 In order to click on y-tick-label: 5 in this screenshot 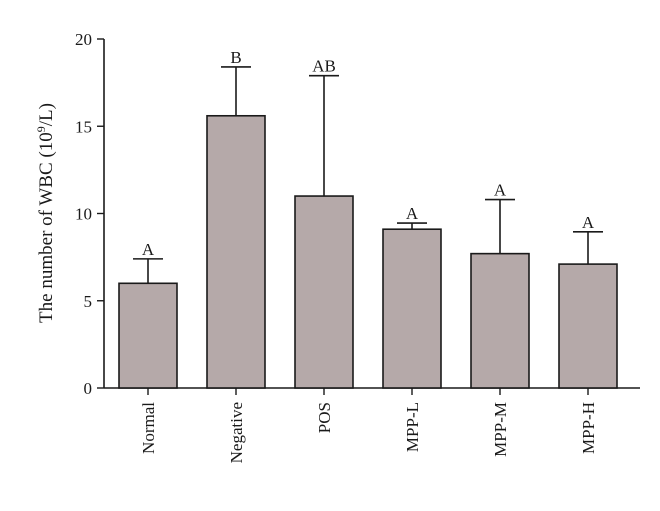, I will do `click(88, 301)`.